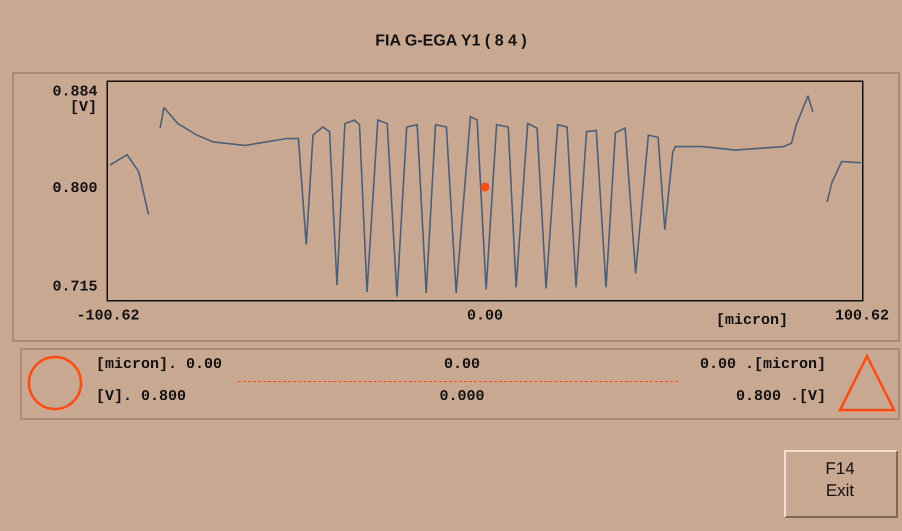 The width and height of the screenshot is (902, 531). Describe the element at coordinates (159, 364) in the screenshot. I see `text: [micron]. 0.00` at that location.